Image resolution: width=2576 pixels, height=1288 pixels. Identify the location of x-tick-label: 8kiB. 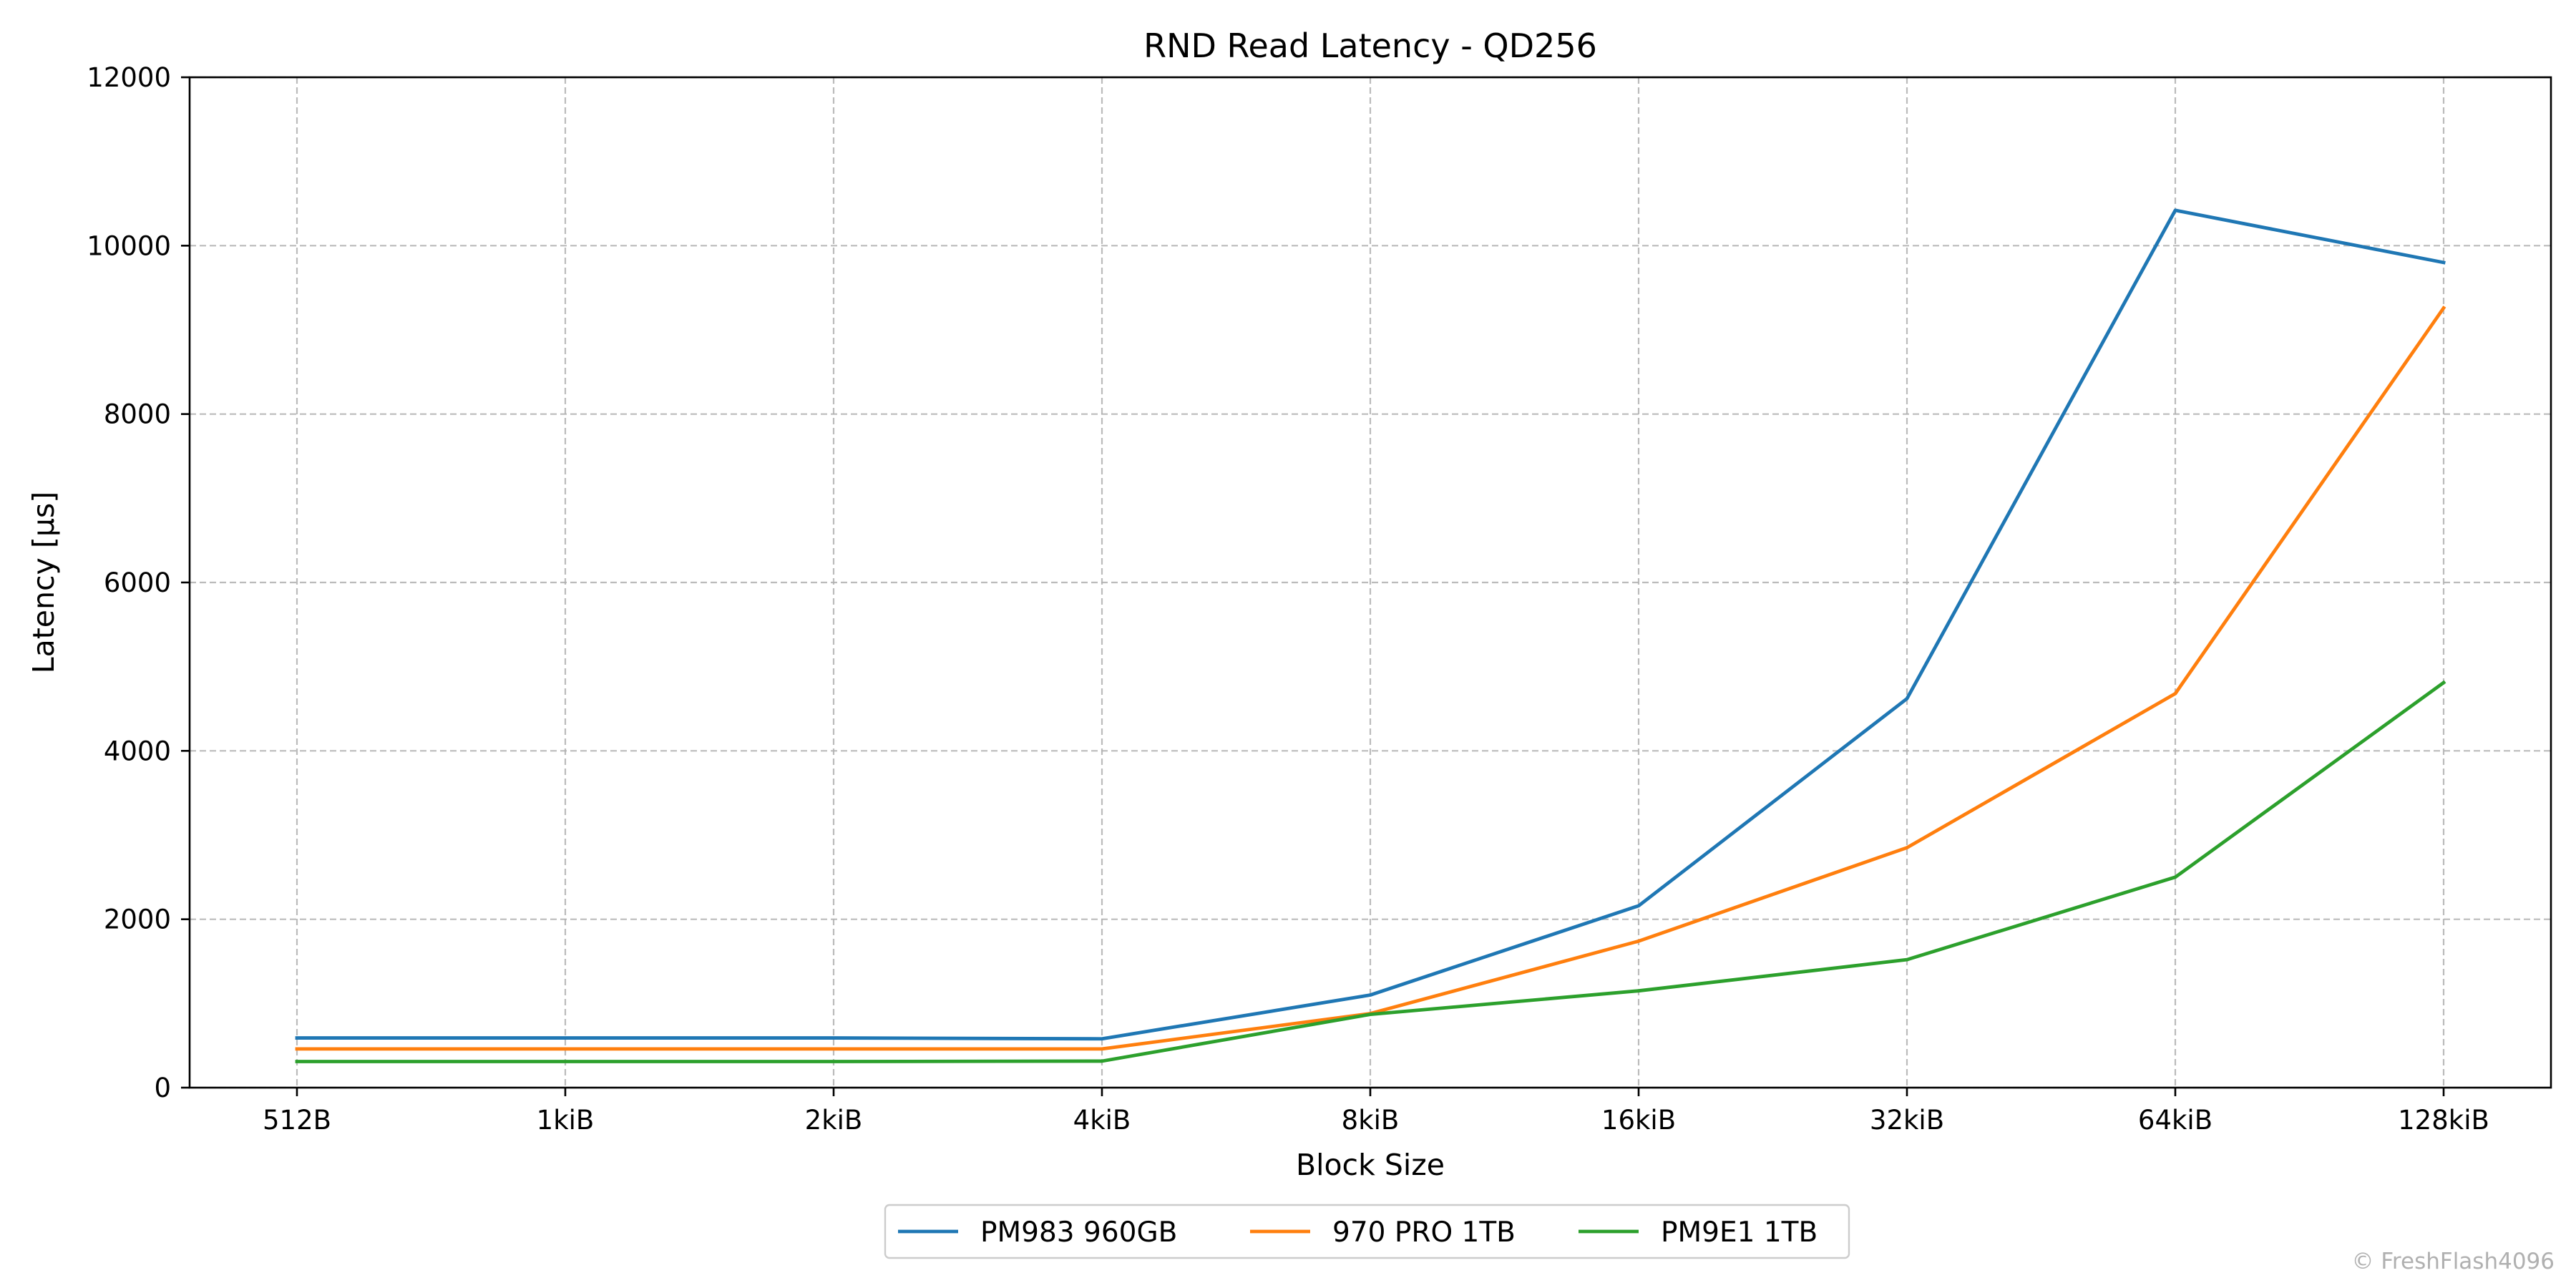
(1371, 1120).